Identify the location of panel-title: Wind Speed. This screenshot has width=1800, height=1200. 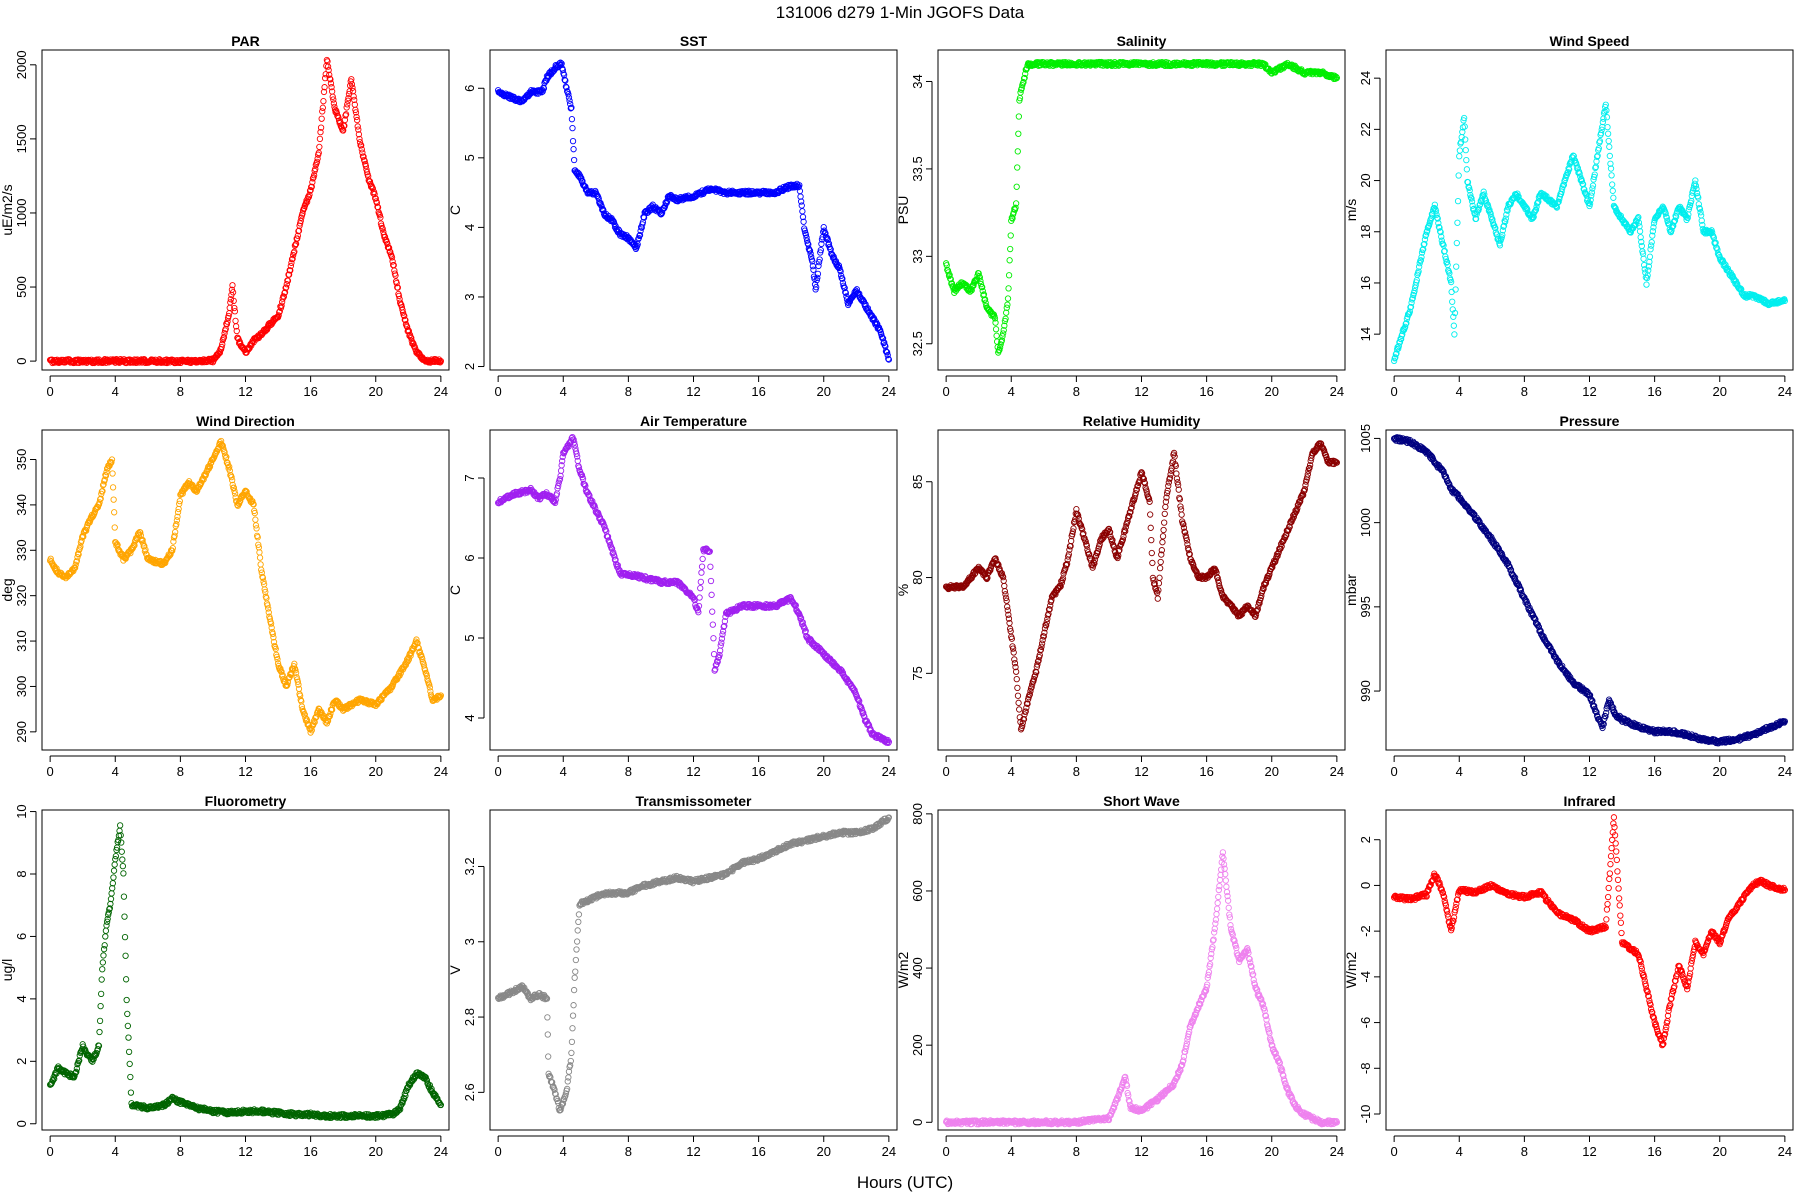
(1590, 41).